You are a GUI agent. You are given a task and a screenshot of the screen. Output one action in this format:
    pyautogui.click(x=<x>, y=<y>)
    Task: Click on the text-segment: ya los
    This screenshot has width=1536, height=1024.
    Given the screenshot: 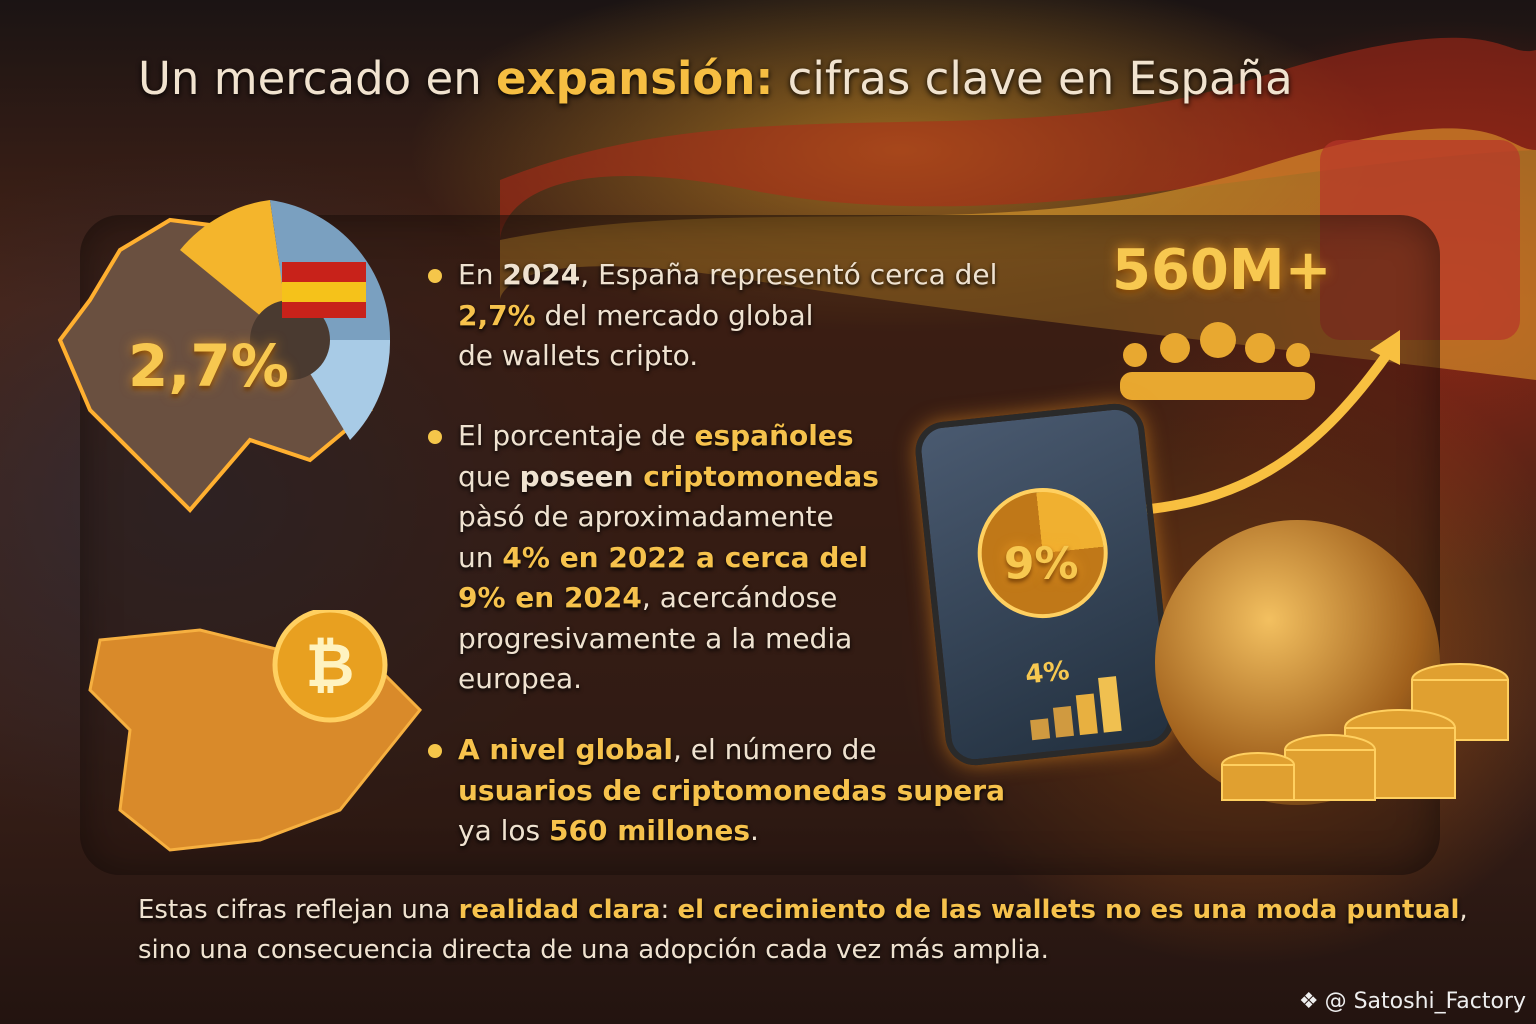 What is the action you would take?
    pyautogui.click(x=504, y=830)
    